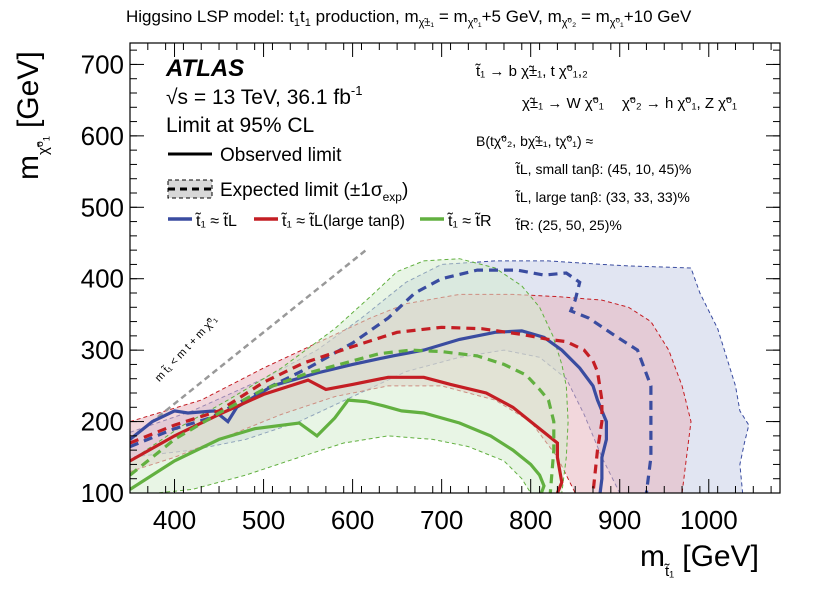 The image size is (822, 590). Describe the element at coordinates (102, 64) in the screenshot. I see `y-tick-label: 700` at that location.